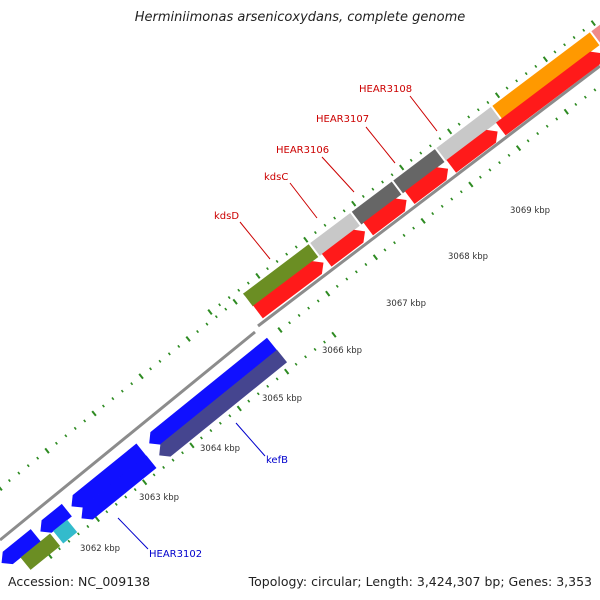  I want to click on label-kdsC: kdsC, so click(276, 177).